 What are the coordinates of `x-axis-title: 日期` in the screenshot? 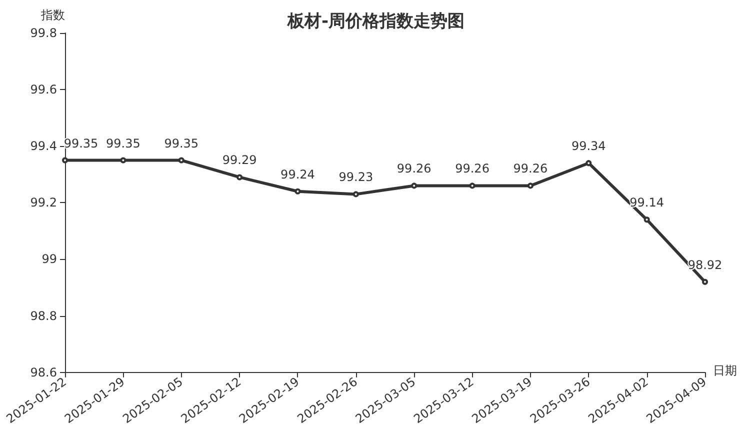 It's located at (725, 370).